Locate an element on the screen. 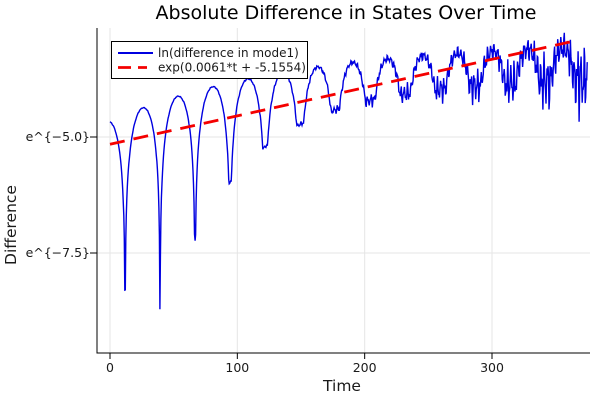 The image size is (600, 404). x-tick-label-100: 100 is located at coordinates (237, 367).